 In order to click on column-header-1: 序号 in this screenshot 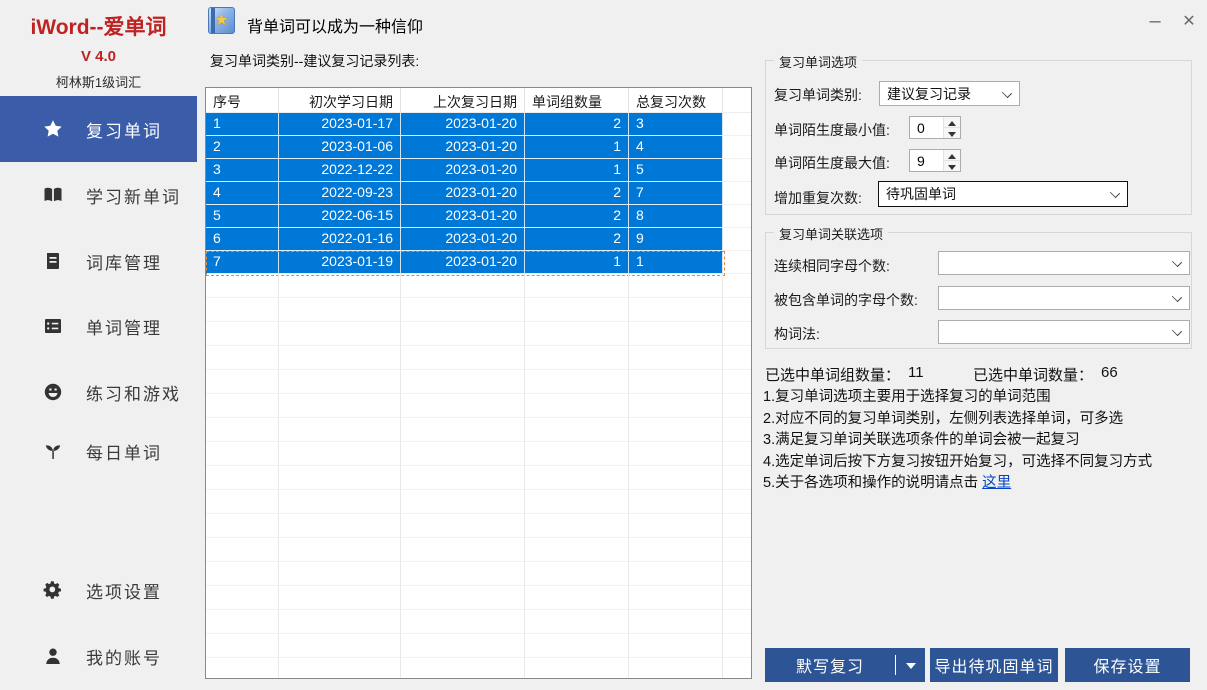, I will do `click(242, 100)`.